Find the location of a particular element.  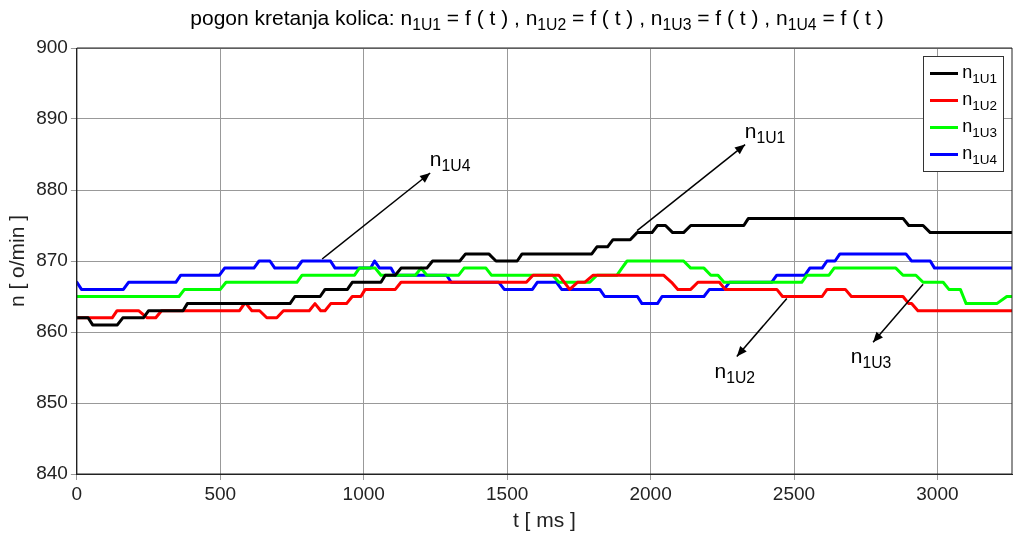

legend-label: n$_{1U2}$ is located at coordinates (979, 100).